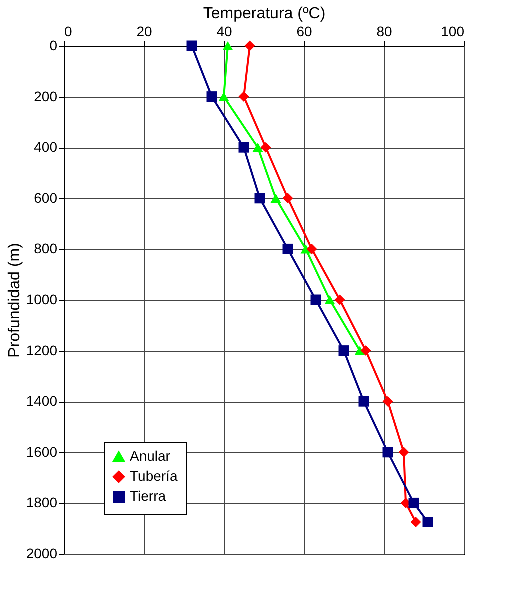 Image resolution: width=516 pixels, height=607 pixels. Describe the element at coordinates (148, 496) in the screenshot. I see `legend-label: Tierra` at that location.